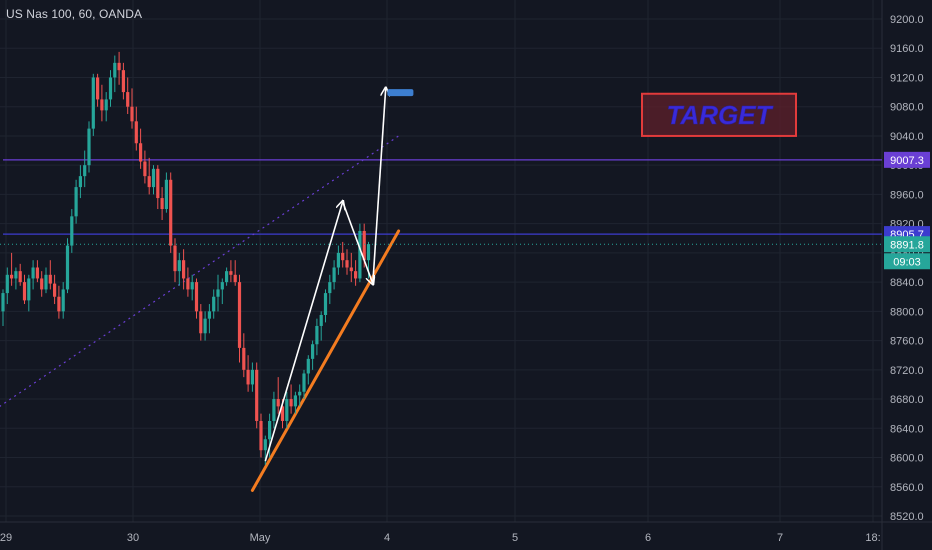  I want to click on target-label: TARGET, so click(720, 115).